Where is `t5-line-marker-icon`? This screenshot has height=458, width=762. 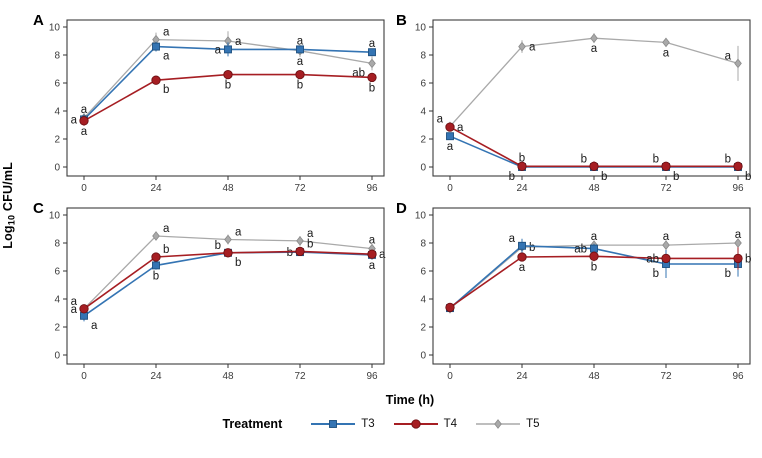
t5-line-marker-icon is located at coordinates (498, 424).